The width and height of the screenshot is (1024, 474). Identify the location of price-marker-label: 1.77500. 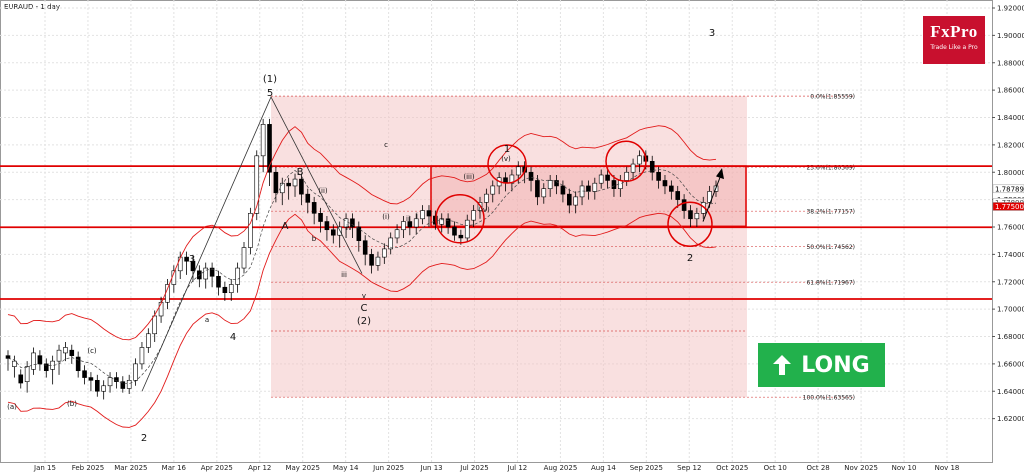
(1009, 207).